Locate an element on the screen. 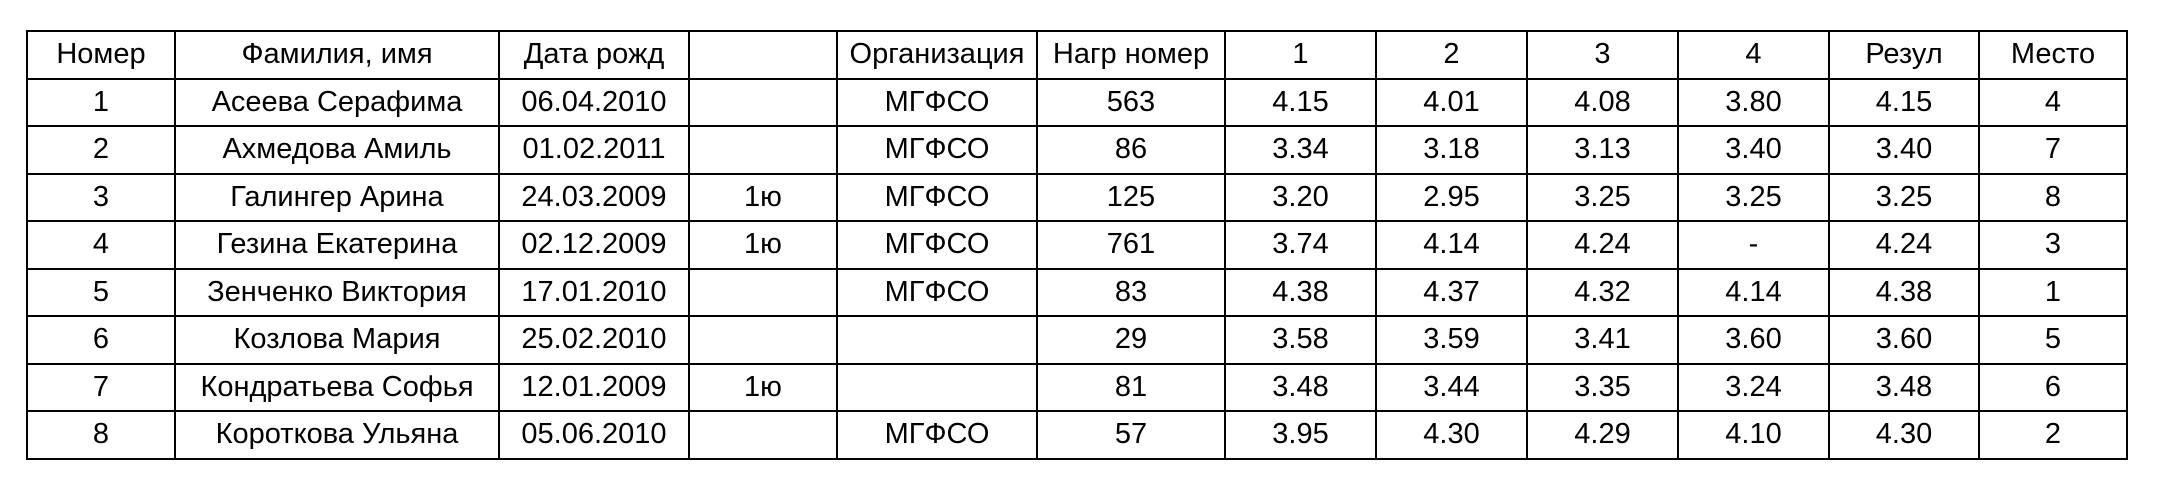 The height and width of the screenshot is (500, 2175). cell-attempt-4: 4.14 is located at coordinates (1753, 292).